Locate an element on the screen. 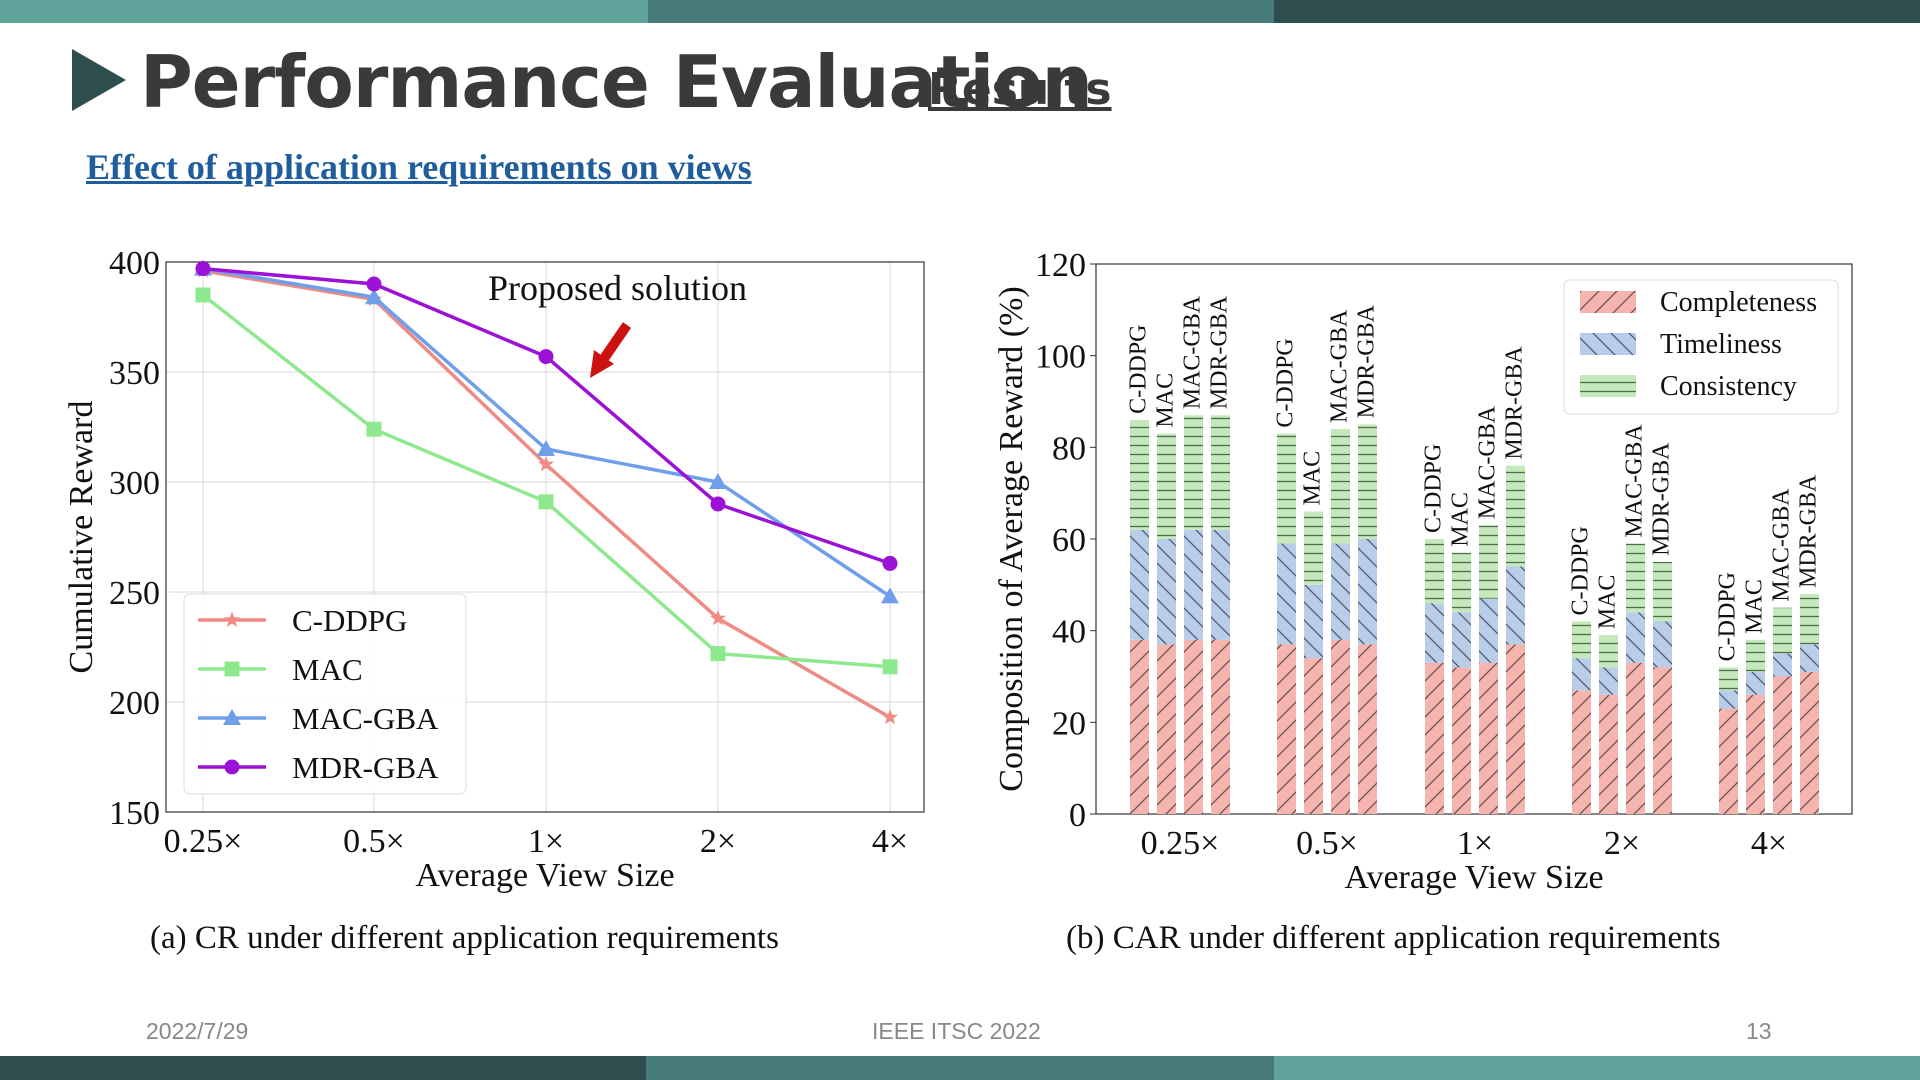  footer-page-number: 13 is located at coordinates (1759, 1031).